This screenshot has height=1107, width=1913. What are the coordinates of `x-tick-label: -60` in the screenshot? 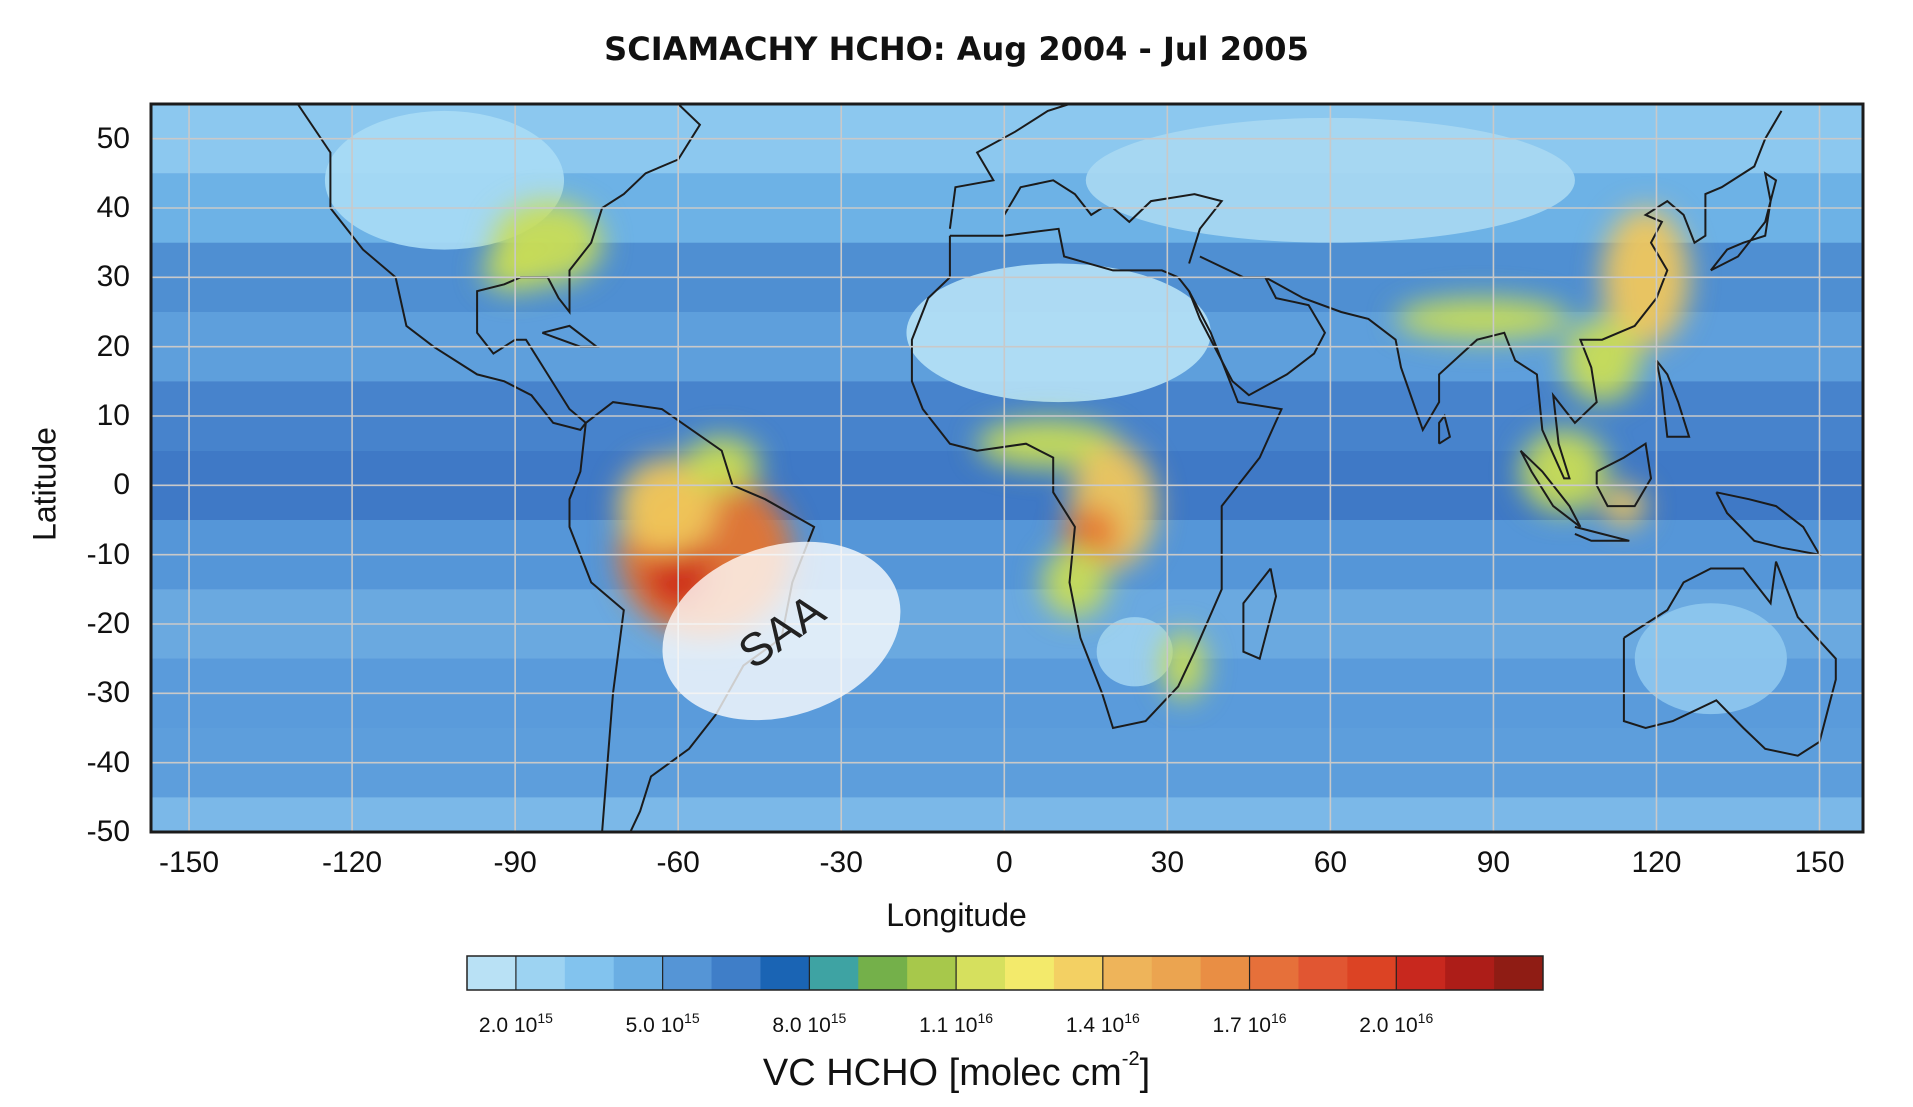 It's located at (678, 862).